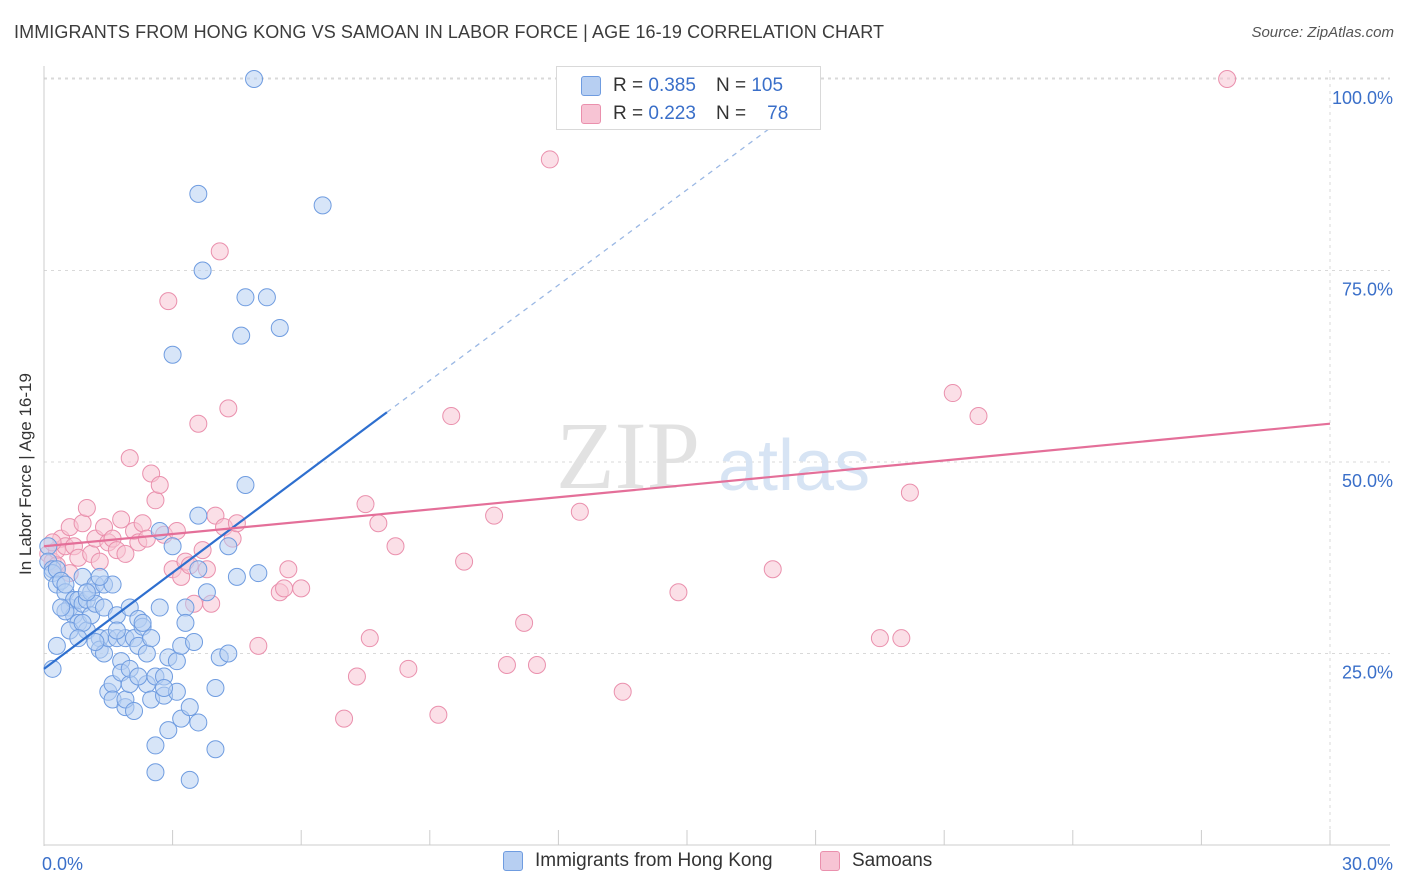 The width and height of the screenshot is (1406, 892). I want to click on bottom-legend: Immigrants from Hong Kong Samoans, so click(703, 865).